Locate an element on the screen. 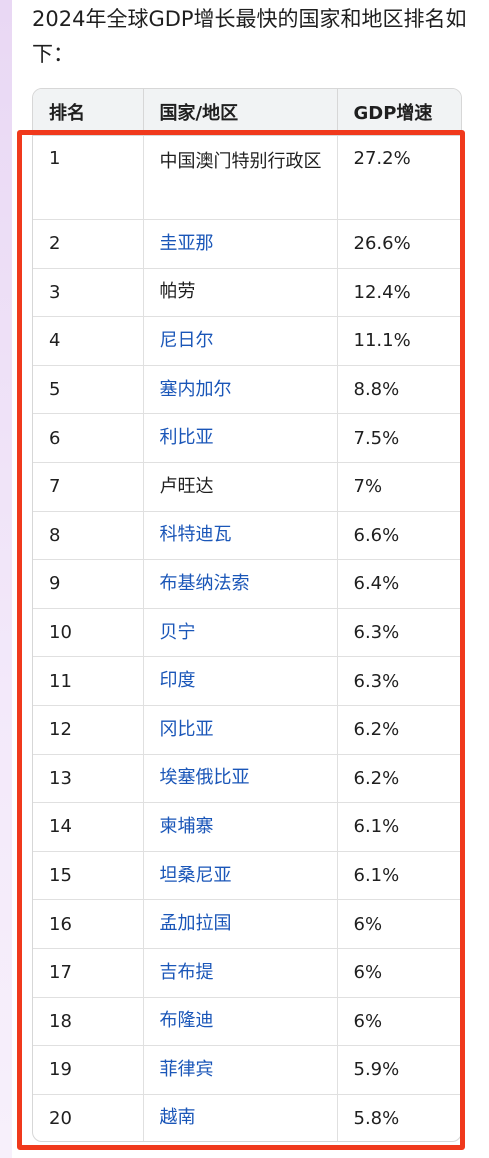  table-row: 18 布隆迪 6% is located at coordinates (247, 1021).